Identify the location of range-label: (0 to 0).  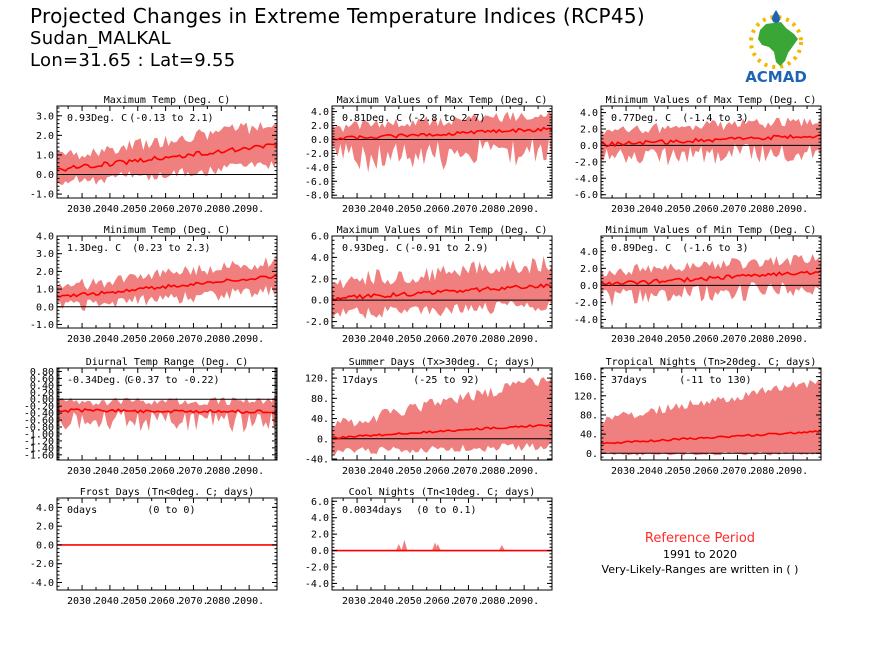
(171, 510).